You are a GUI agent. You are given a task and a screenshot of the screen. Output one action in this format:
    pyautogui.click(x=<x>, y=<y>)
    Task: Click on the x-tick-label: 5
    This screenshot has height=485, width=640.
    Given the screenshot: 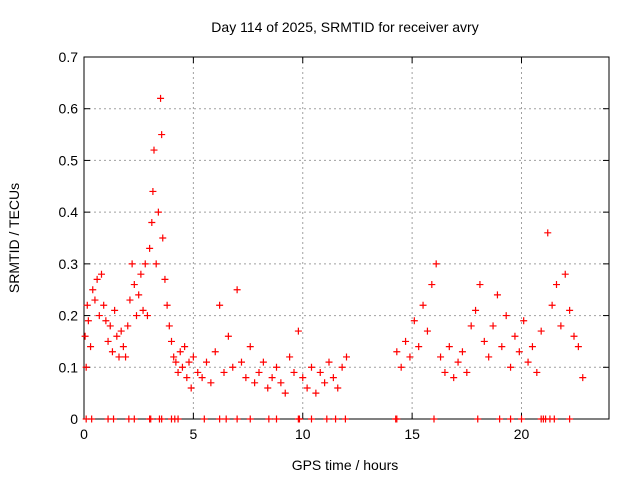 What is the action you would take?
    pyautogui.click(x=193, y=434)
    